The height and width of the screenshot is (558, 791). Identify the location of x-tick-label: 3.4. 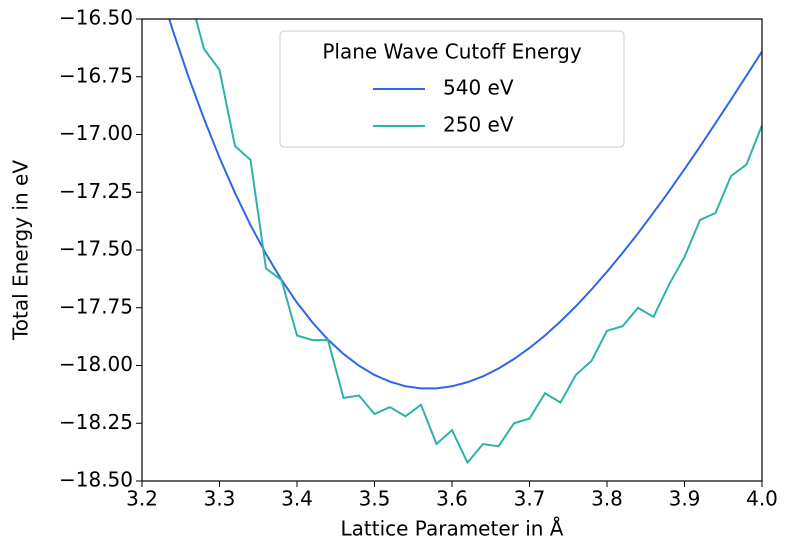
(297, 499).